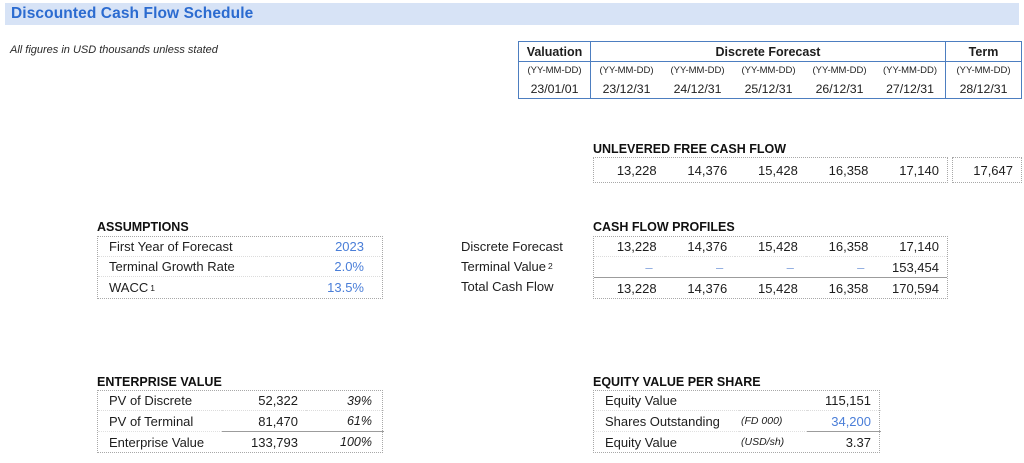 This screenshot has width=1024, height=463. I want to click on cfp-value-cell: 14,376, so click(700, 247).